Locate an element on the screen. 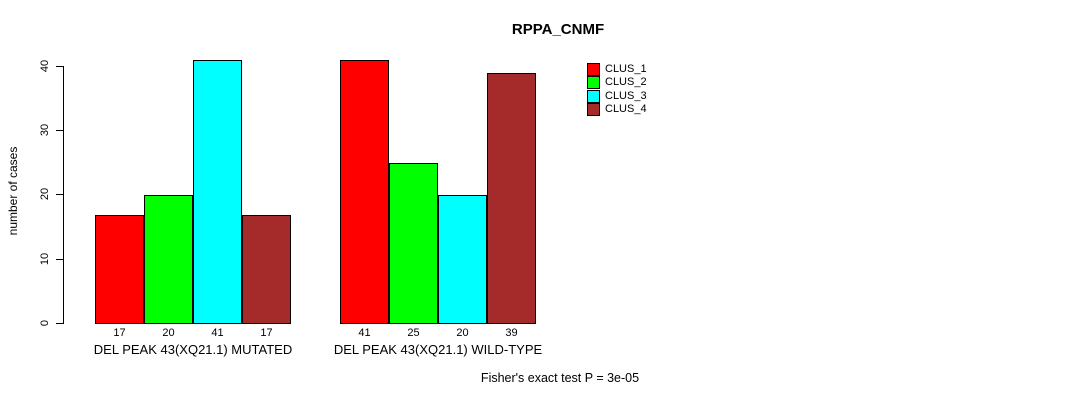 Image resolution: width=1090 pixels, height=400 pixels. y-tick-label: 20 is located at coordinates (45, 194).